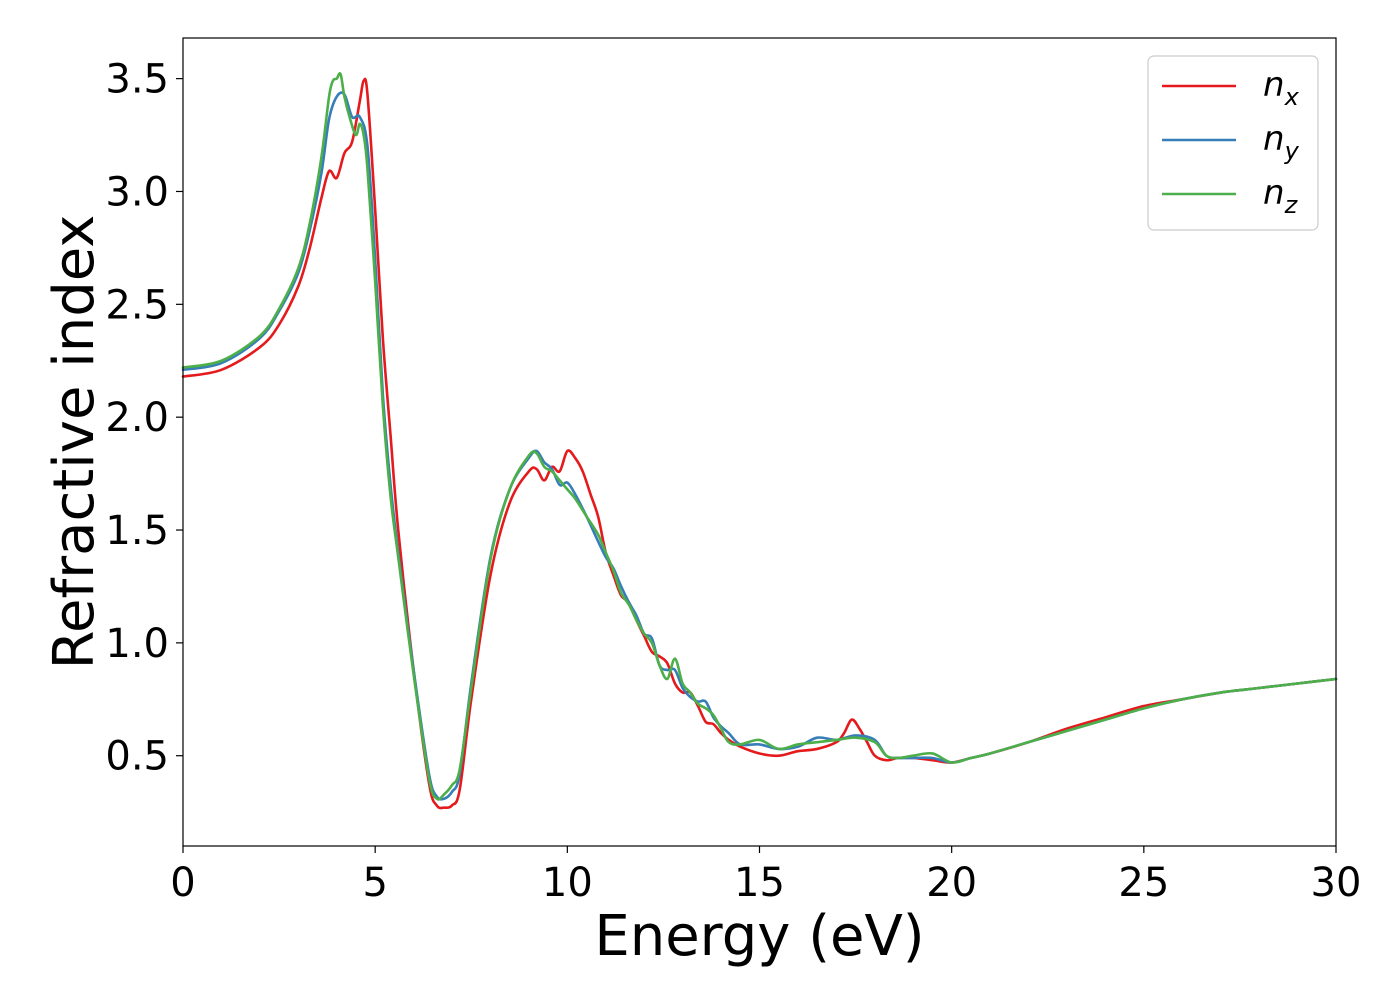 The width and height of the screenshot is (1400, 1000). Describe the element at coordinates (1233, 143) in the screenshot. I see `legend-box` at that location.